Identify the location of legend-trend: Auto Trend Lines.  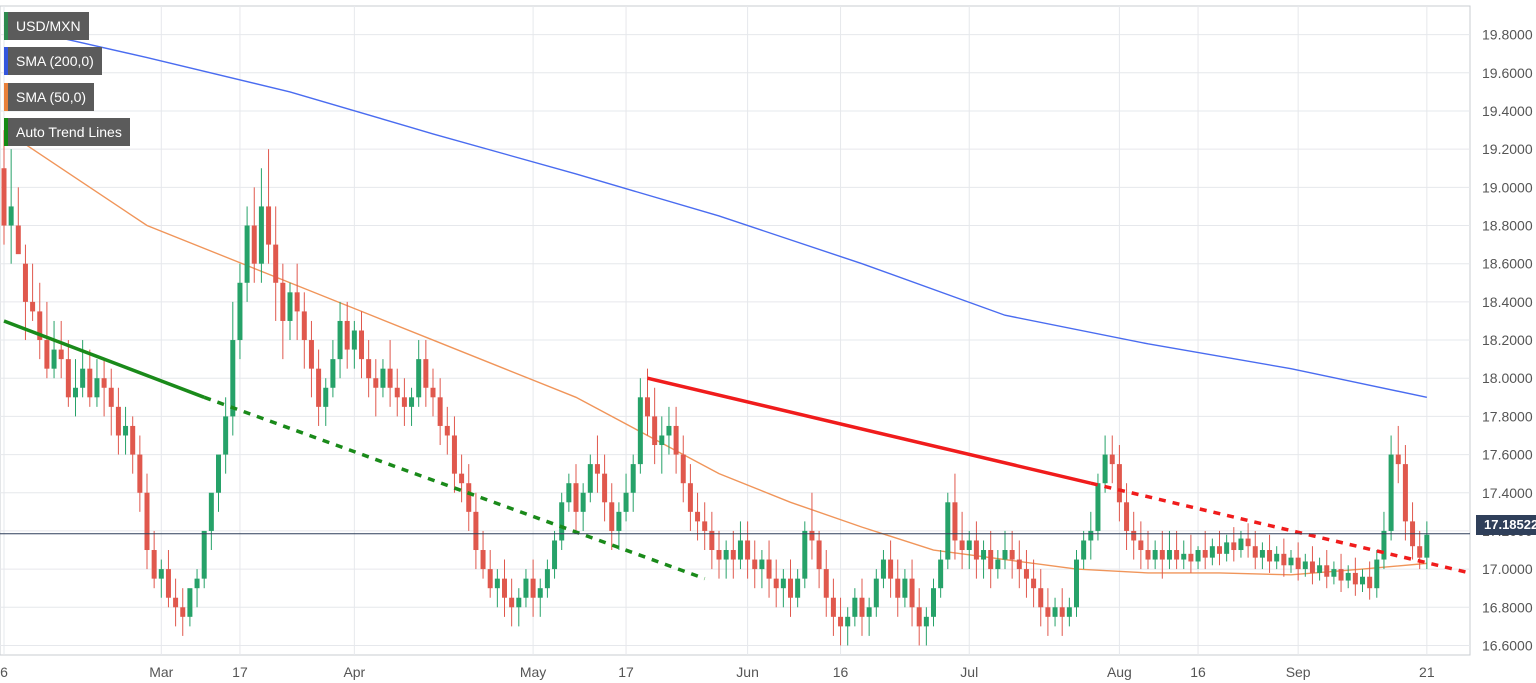
(67, 132).